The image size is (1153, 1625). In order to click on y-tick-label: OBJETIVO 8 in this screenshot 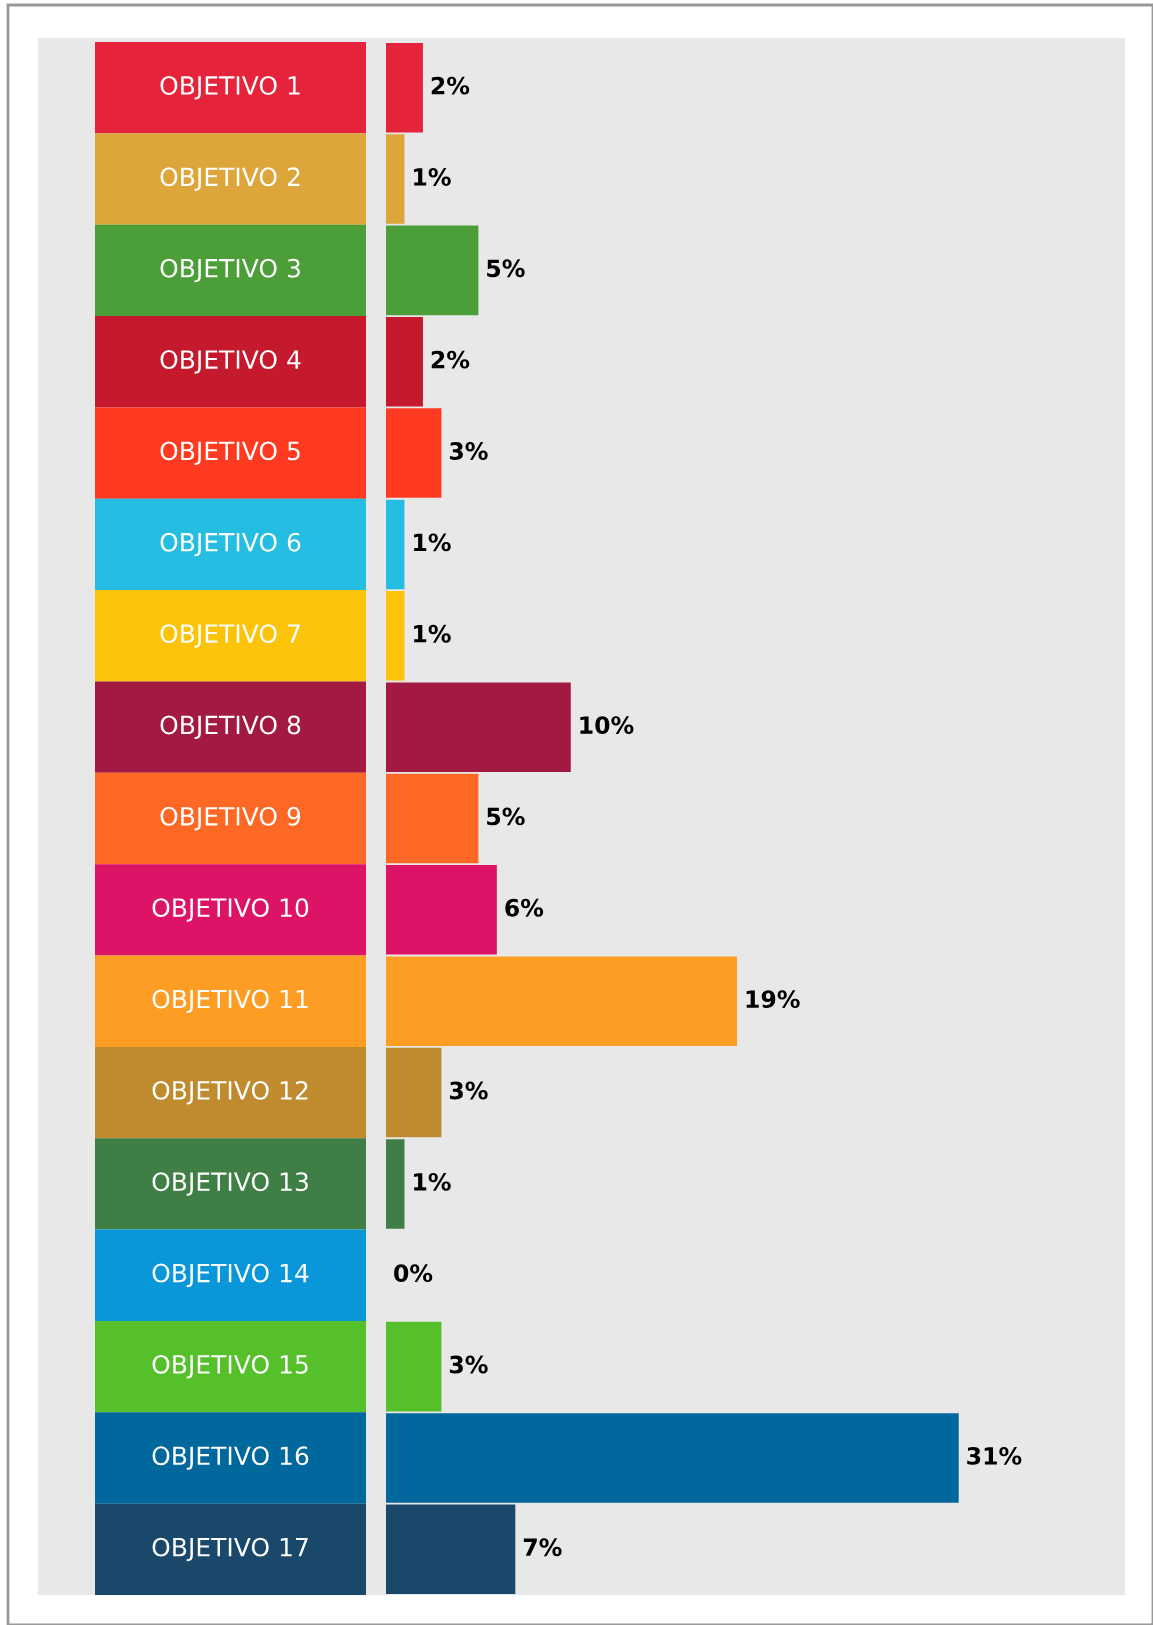, I will do `click(230, 727)`.